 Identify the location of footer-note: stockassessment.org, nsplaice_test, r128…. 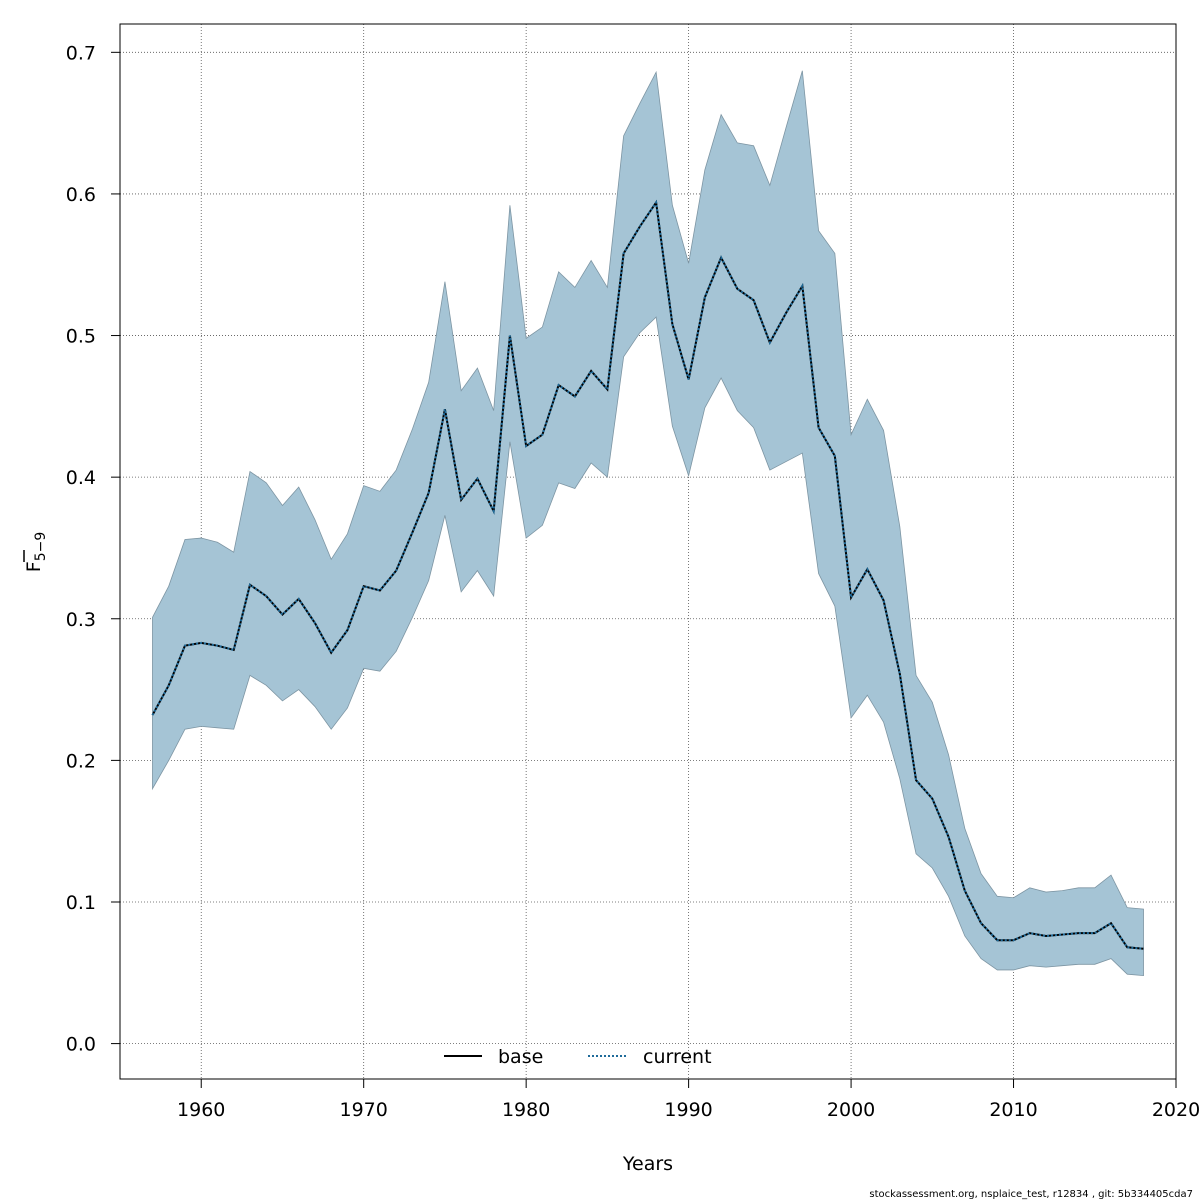
(1031, 1194).